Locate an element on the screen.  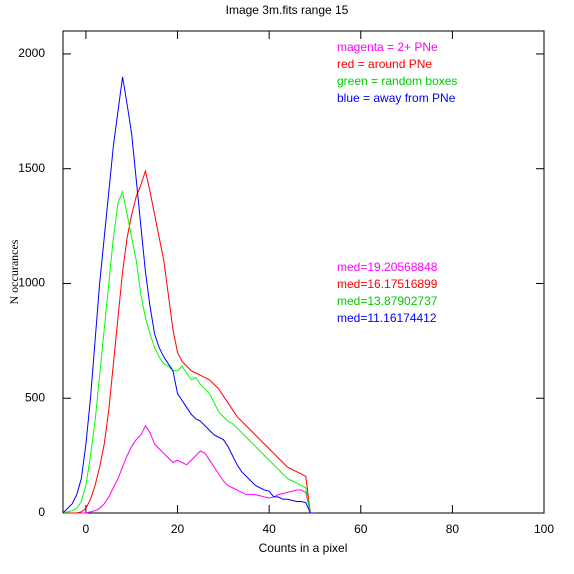
x-tick-label: 0 is located at coordinates (86, 529).